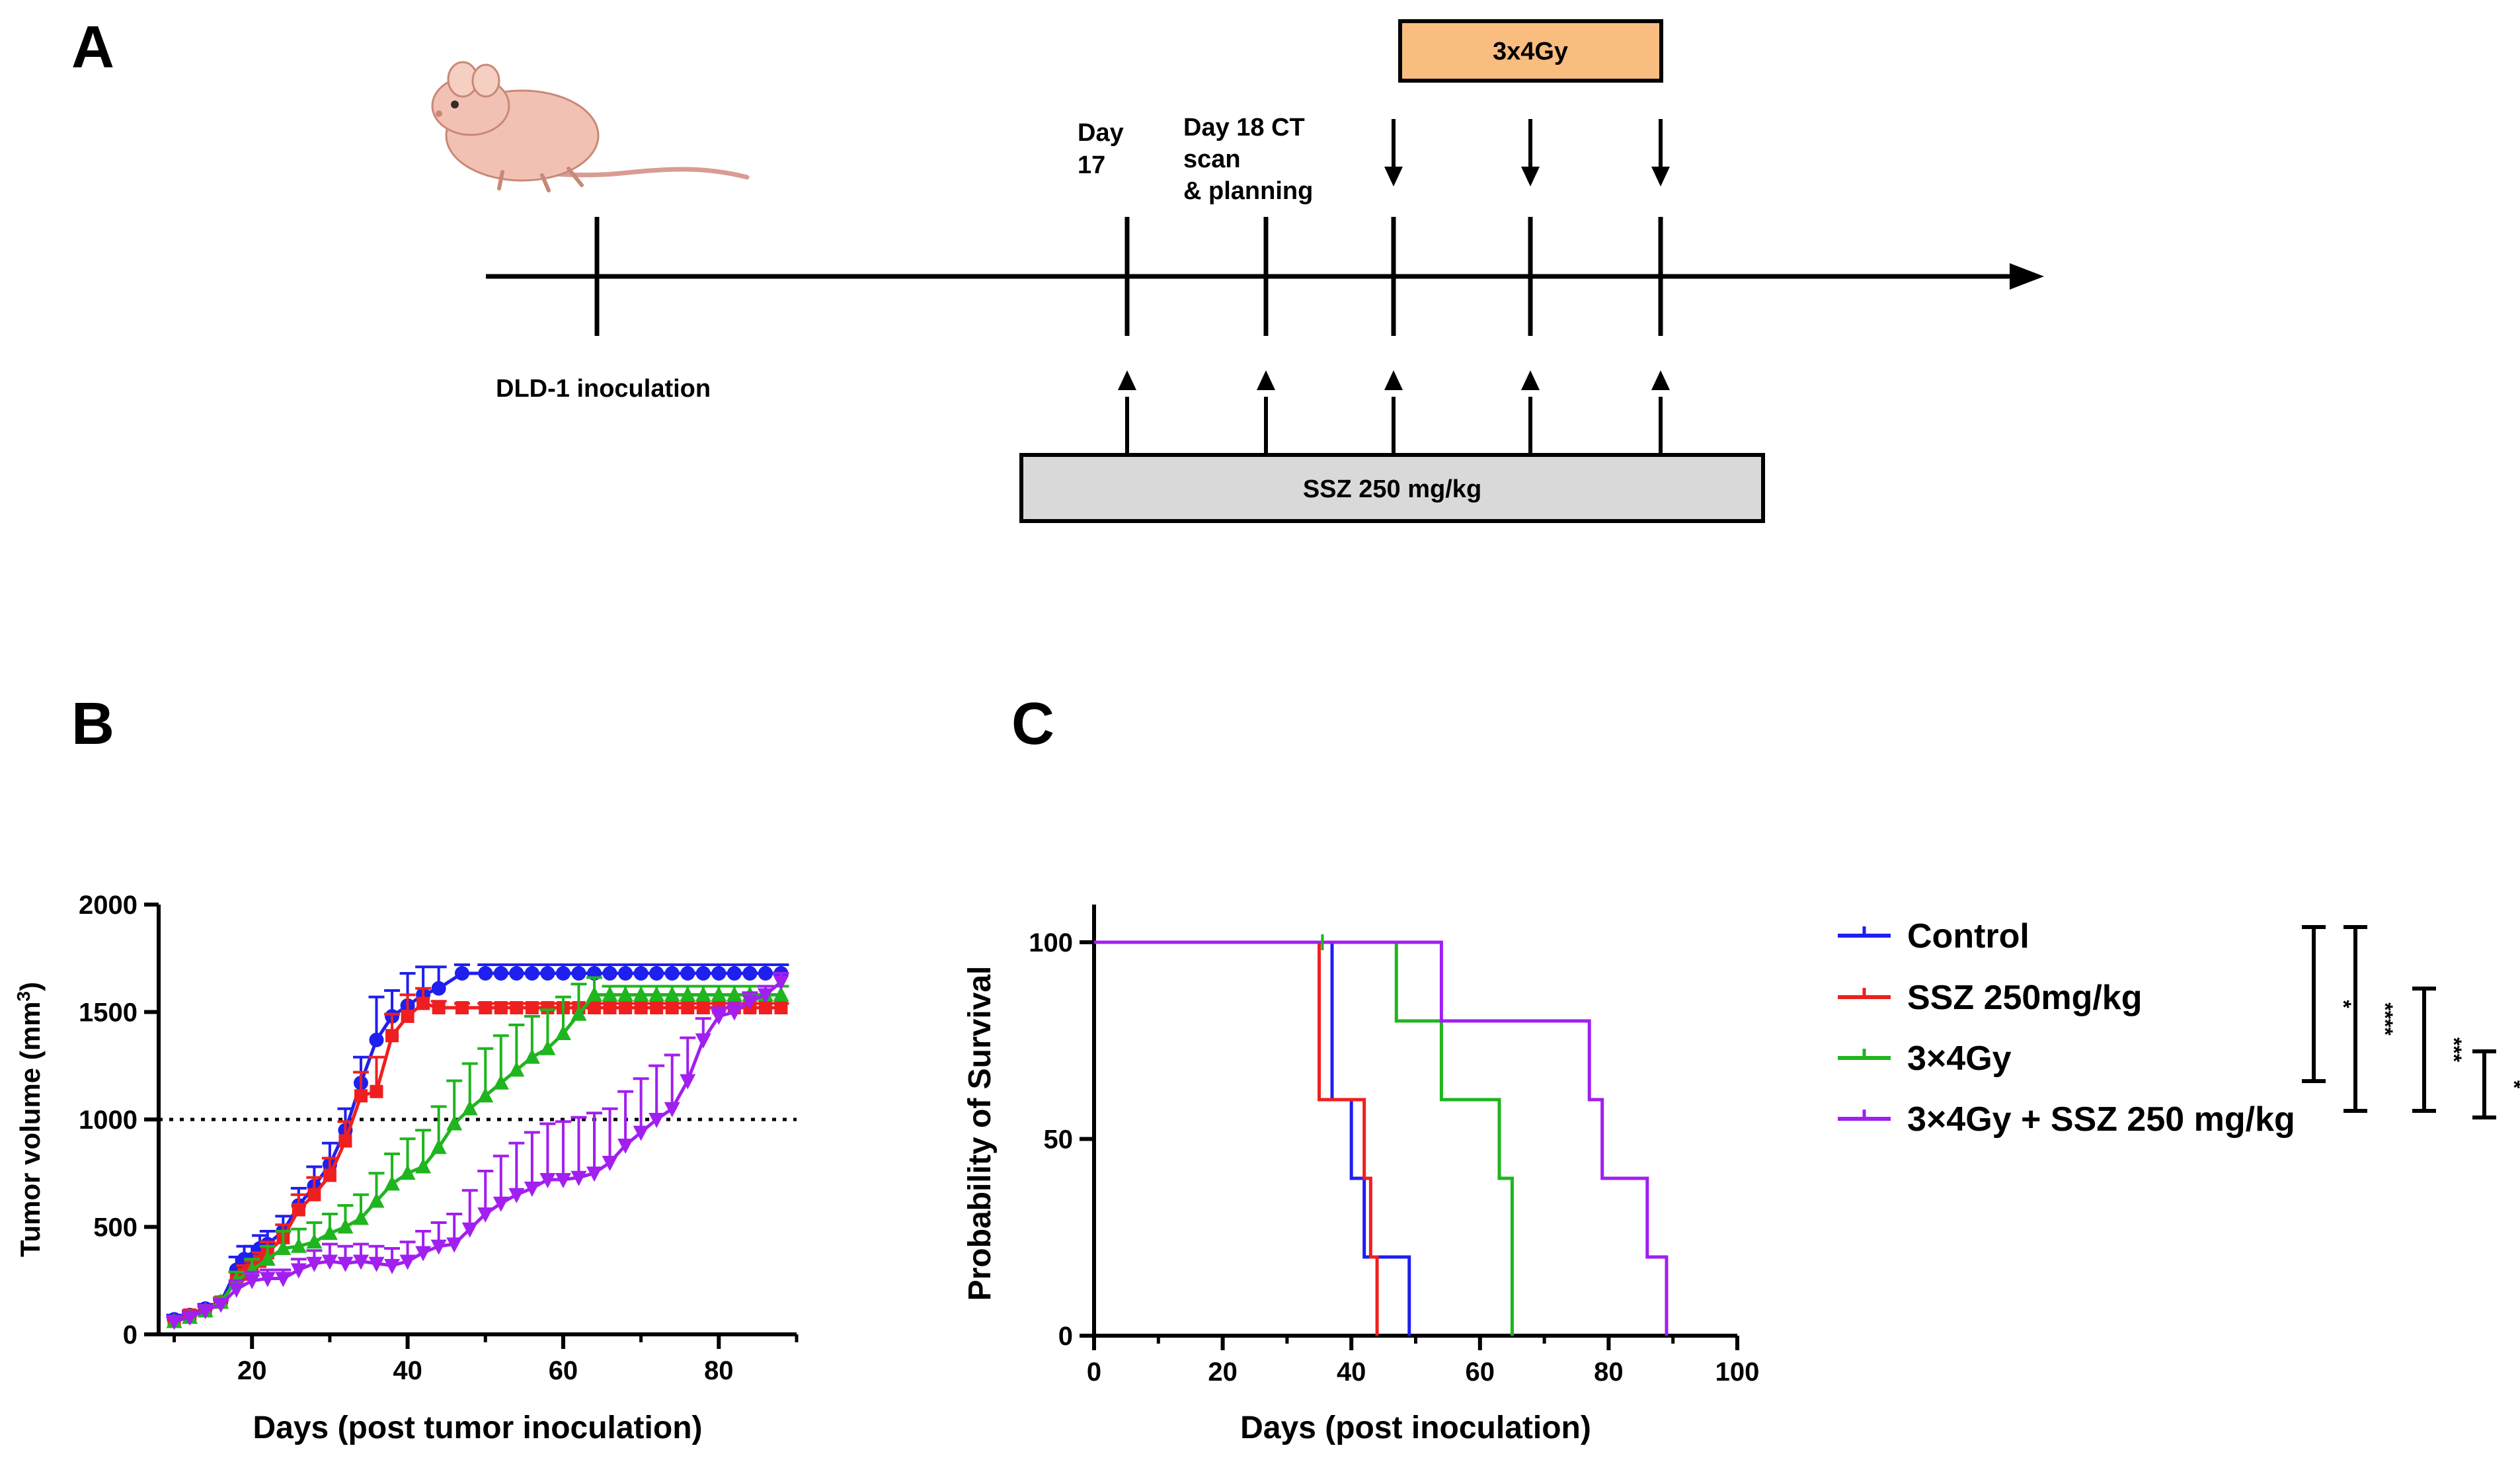  What do you see at coordinates (1032, 724) in the screenshot?
I see `panel-c-letter: C` at bounding box center [1032, 724].